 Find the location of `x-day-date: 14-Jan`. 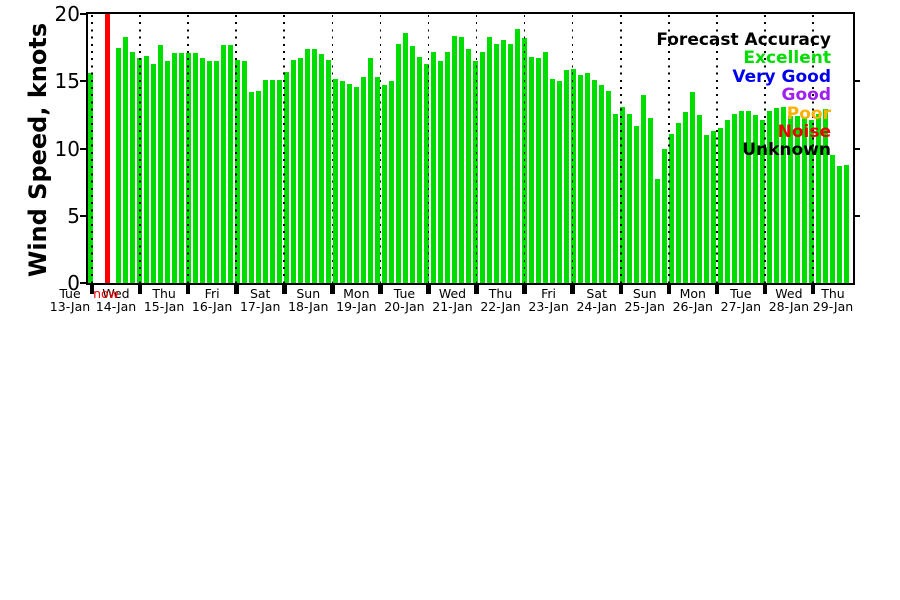

x-day-date: 14-Jan is located at coordinates (116, 306).